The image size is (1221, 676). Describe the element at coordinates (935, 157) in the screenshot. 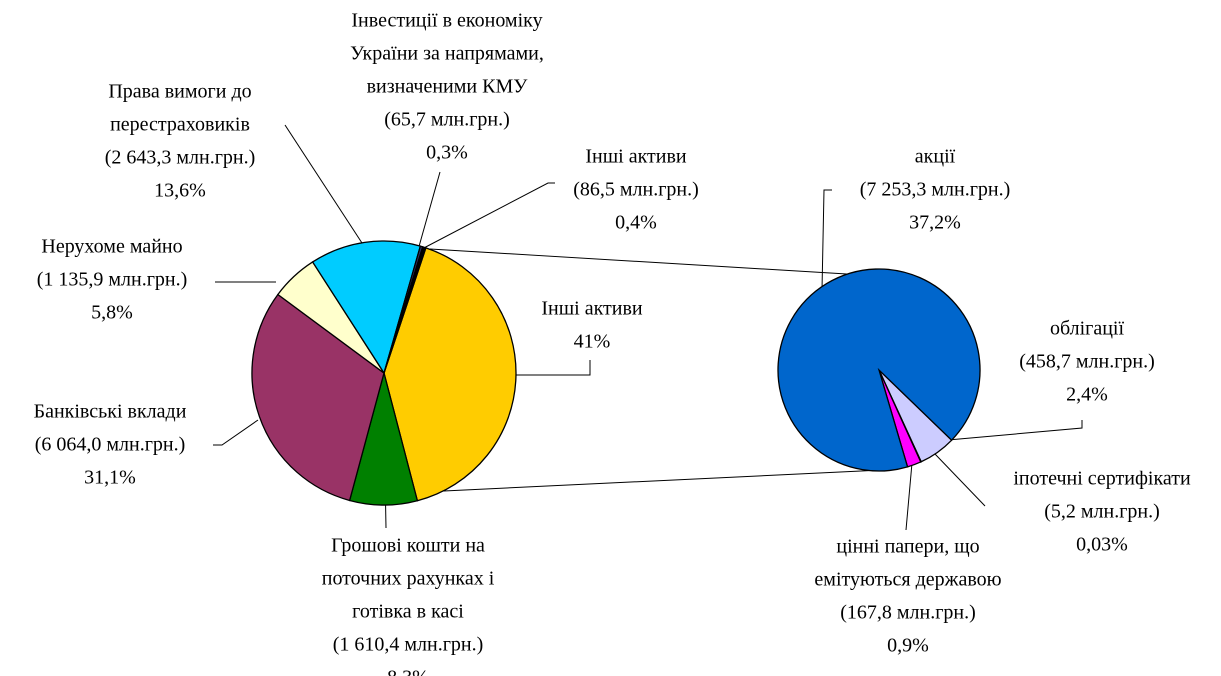

I see `slice-label: акції` at that location.